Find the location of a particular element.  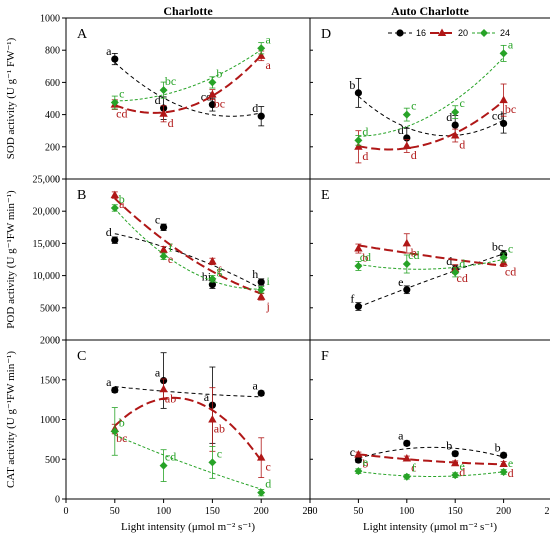

y-tick-label: 0 is located at coordinates (57, 180).